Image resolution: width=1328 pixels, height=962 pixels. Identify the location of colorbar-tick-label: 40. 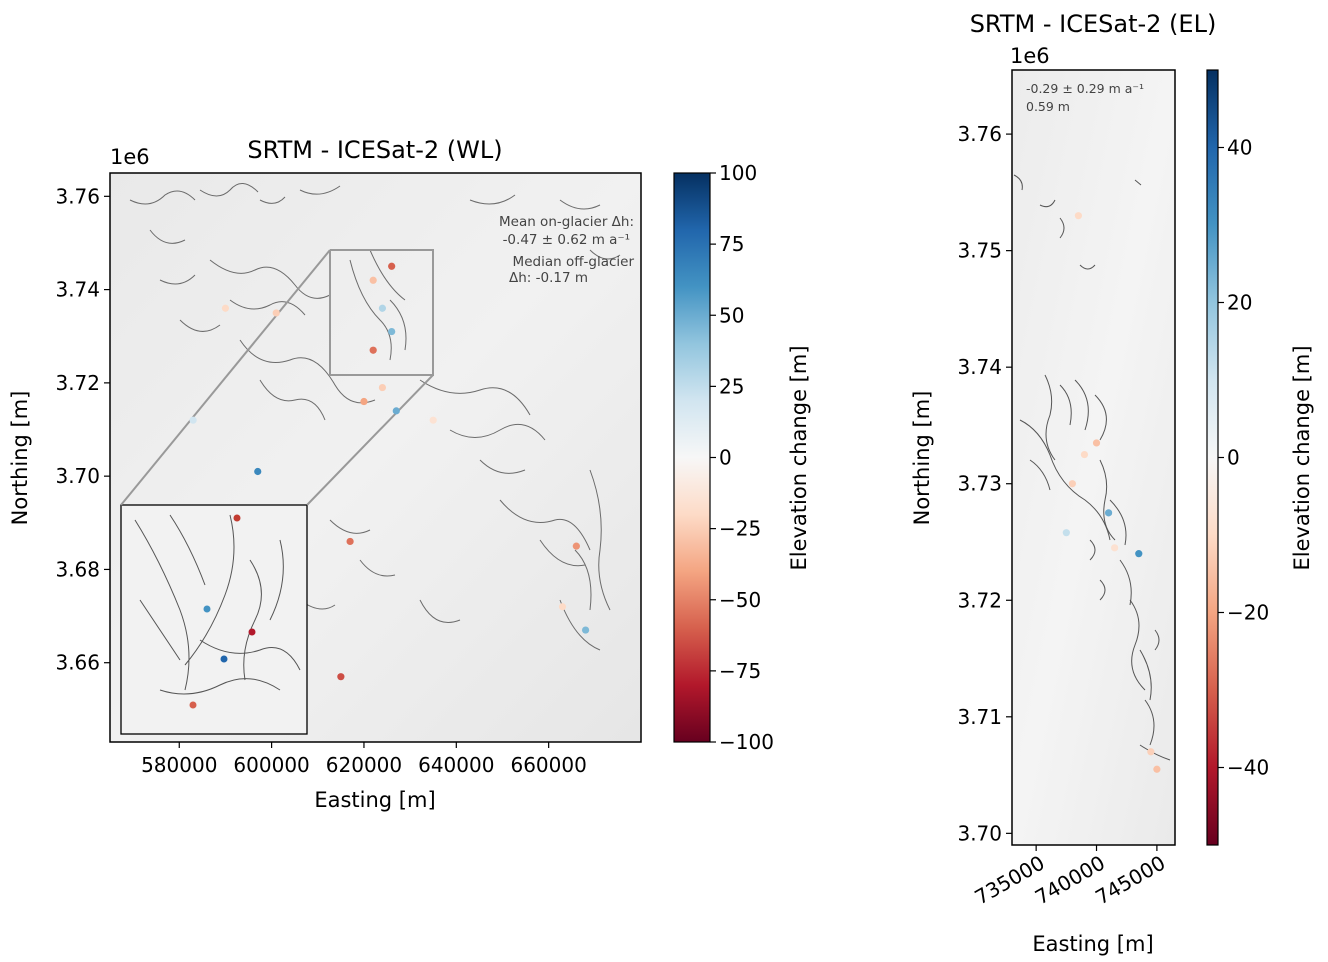
(1239, 148).